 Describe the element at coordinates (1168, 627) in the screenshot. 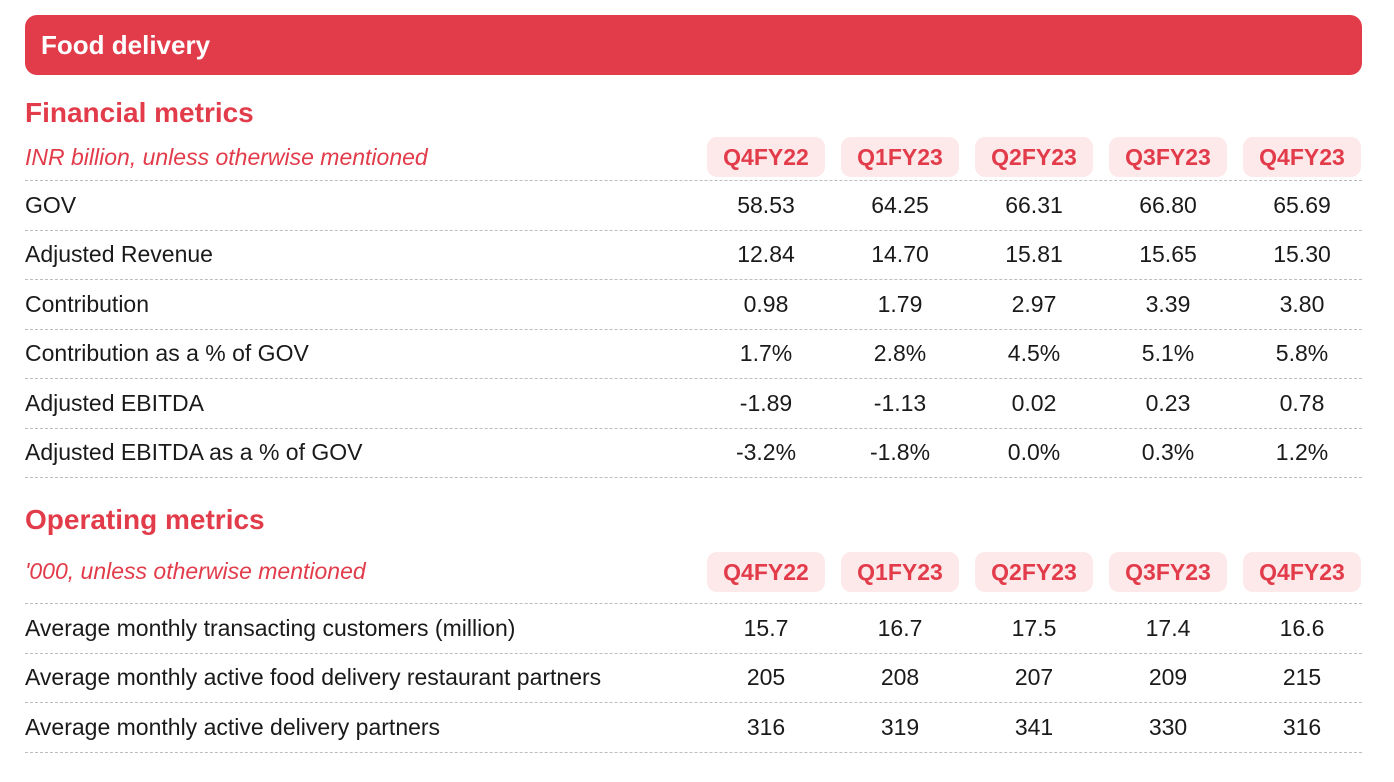

I see `table-cell: 17.4` at that location.